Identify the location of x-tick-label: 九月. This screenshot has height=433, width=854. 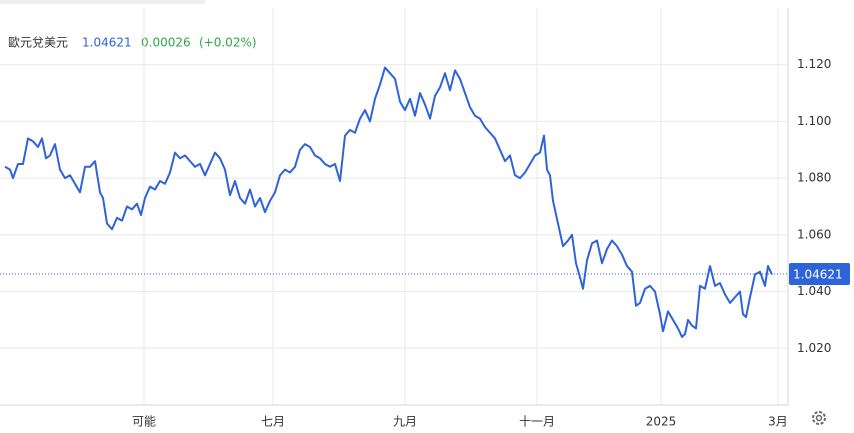
(405, 422).